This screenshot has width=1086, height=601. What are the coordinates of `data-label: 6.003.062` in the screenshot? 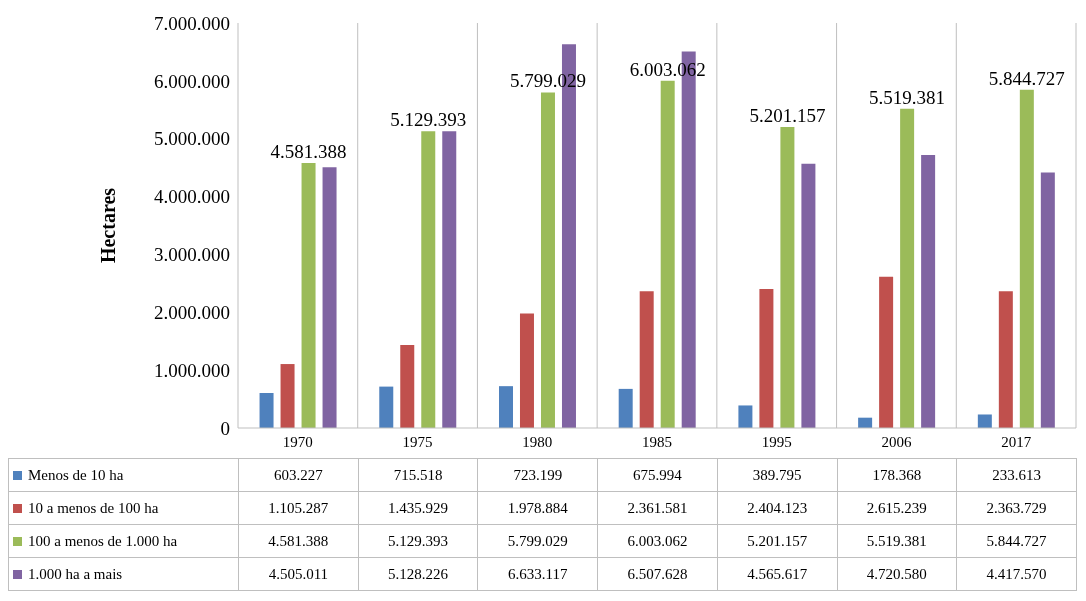 It's located at (657, 541).